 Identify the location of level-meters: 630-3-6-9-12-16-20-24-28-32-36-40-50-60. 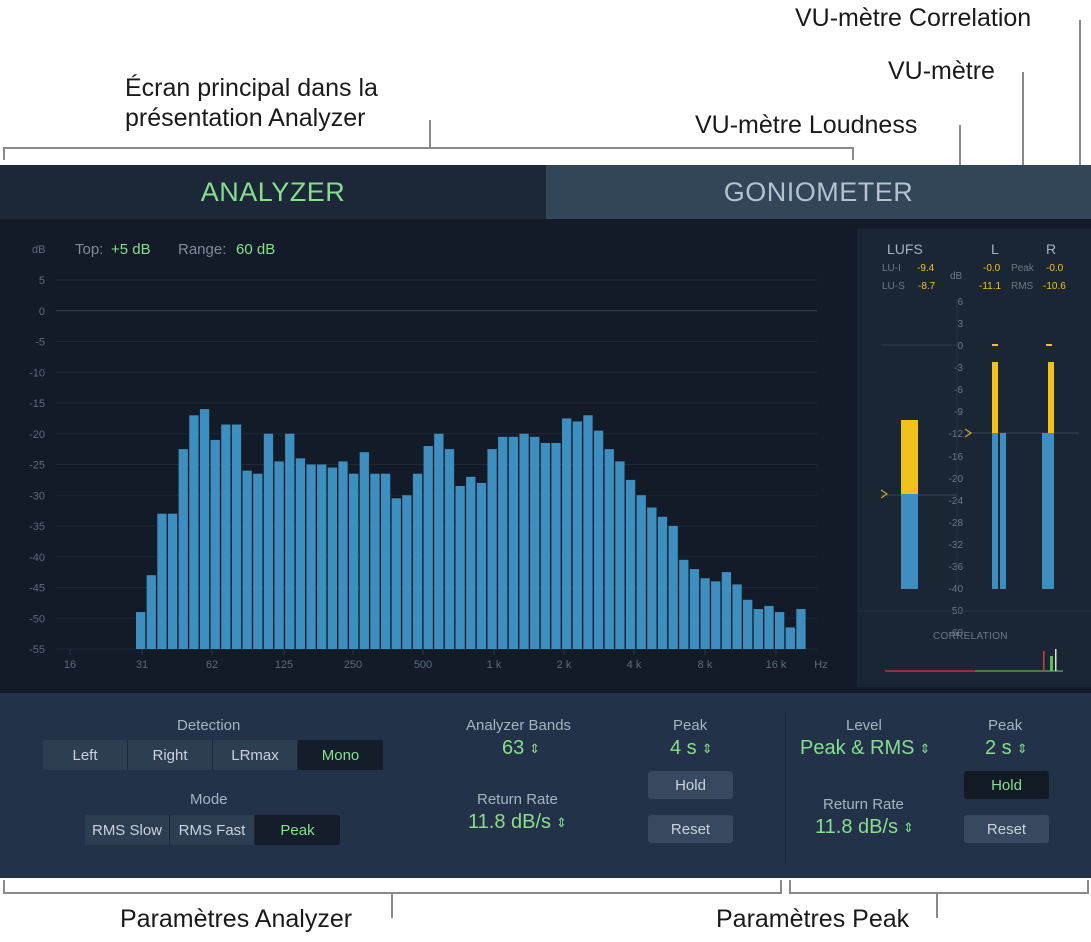
(974, 484).